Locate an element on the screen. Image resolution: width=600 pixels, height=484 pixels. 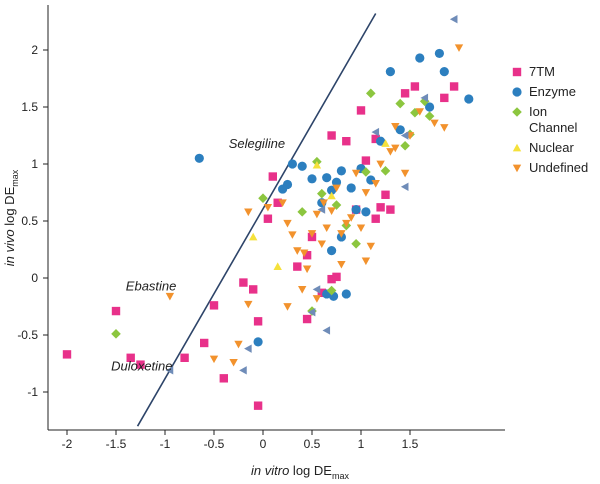
annotation-duloxetine: Duloxetine is located at coordinates (141, 365).